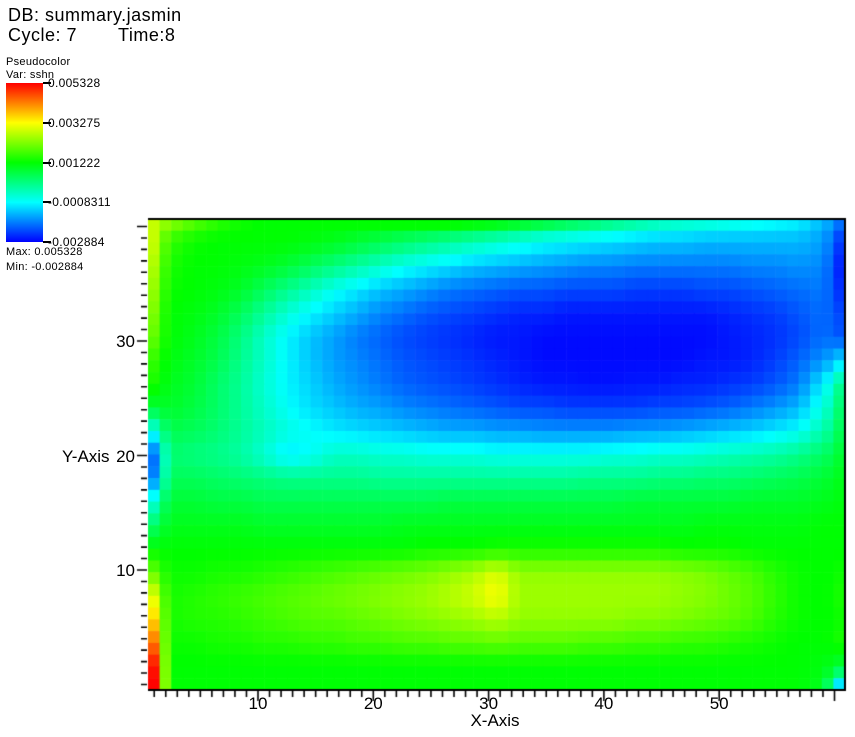 The height and width of the screenshot is (737, 855). Describe the element at coordinates (43, 35) in the screenshot. I see `cycle-label: Cycle: 7` at that location.